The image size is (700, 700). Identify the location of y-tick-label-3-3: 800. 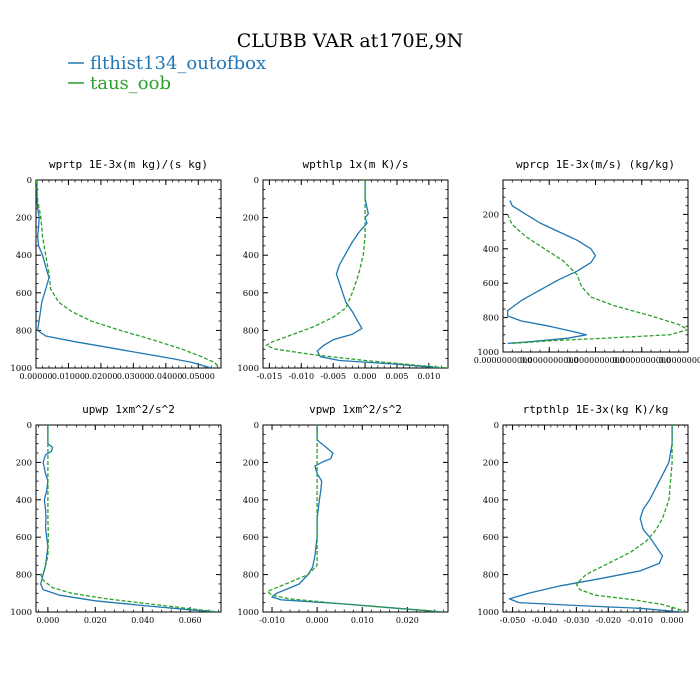
(491, 319).